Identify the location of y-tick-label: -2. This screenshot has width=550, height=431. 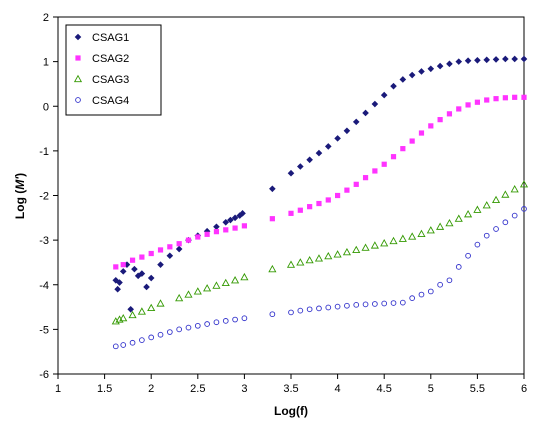
(44, 197).